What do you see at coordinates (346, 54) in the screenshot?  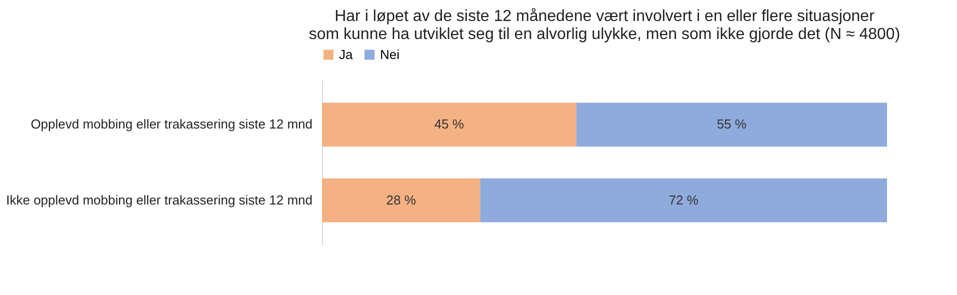 I see `legend-label: Ja` at bounding box center [346, 54].